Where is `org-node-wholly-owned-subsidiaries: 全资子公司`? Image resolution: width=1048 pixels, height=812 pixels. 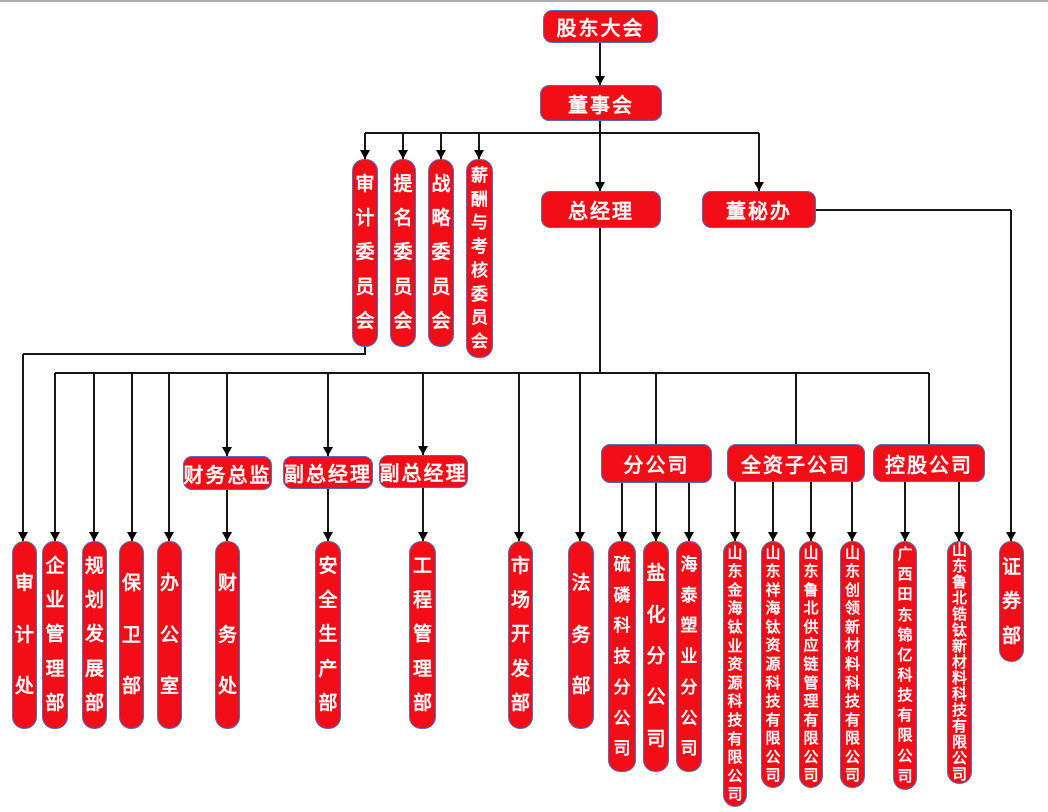 org-node-wholly-owned-subsidiaries: 全资子公司 is located at coordinates (796, 463).